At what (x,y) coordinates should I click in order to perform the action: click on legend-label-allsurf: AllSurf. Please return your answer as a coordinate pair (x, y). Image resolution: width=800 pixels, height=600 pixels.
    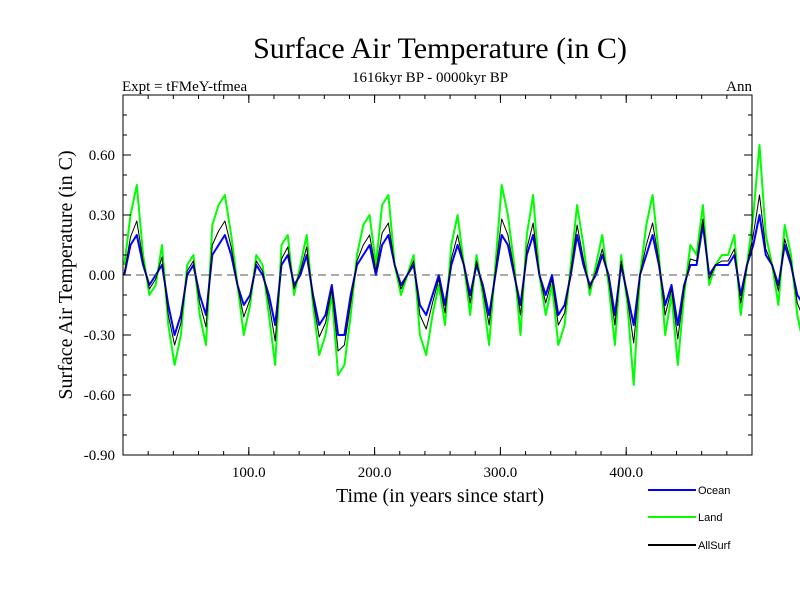
    Looking at the image, I should click on (714, 546).